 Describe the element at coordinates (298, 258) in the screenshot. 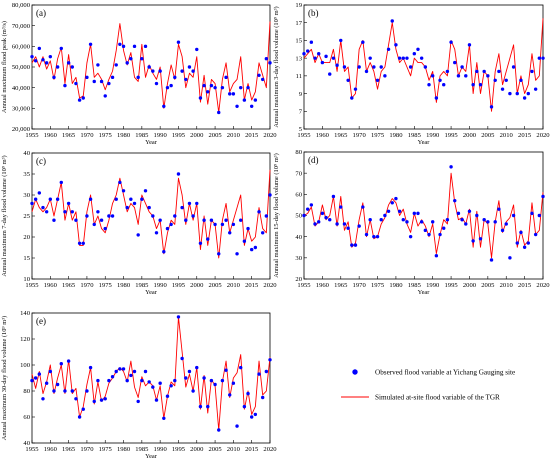

I see `y-tick-label: 30` at that location.